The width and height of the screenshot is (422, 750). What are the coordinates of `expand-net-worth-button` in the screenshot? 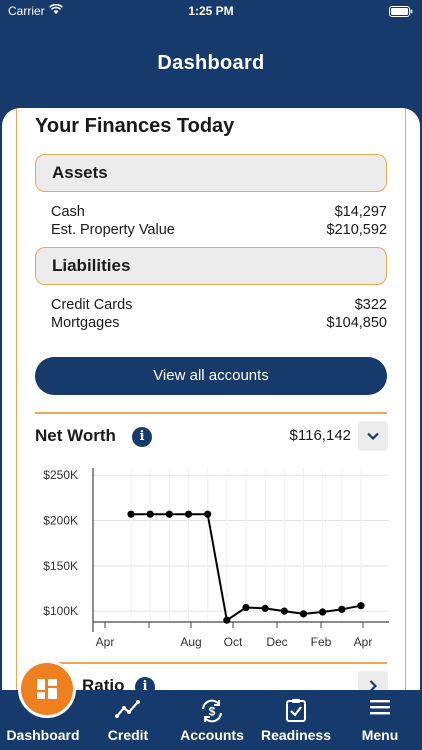 It's located at (373, 436).